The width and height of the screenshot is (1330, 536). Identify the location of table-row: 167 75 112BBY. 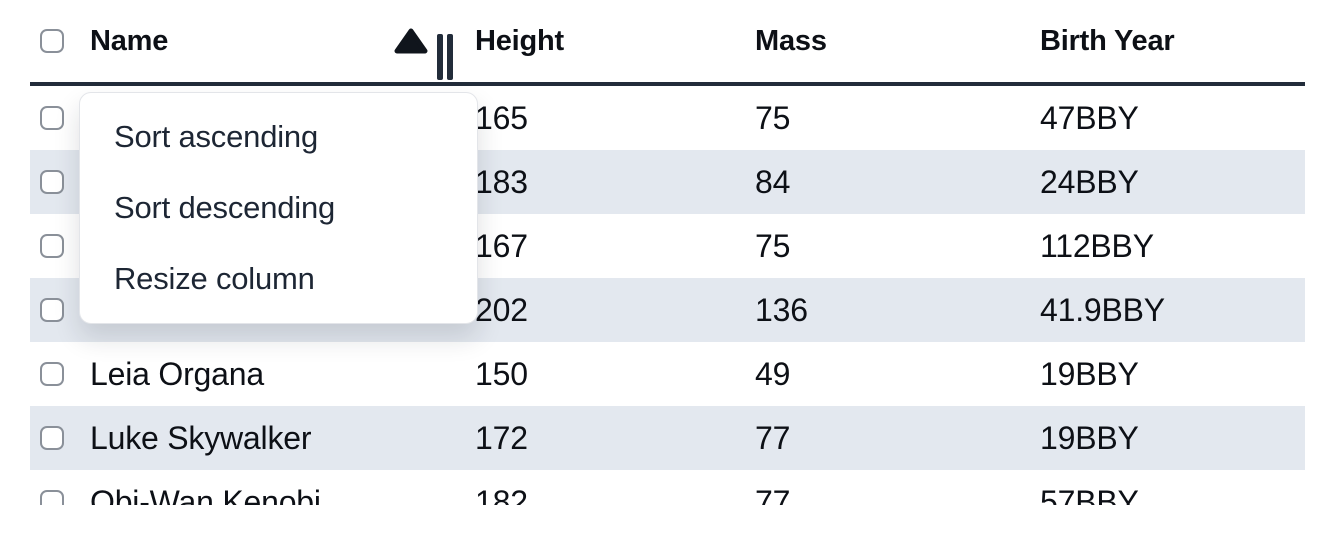
(667, 246).